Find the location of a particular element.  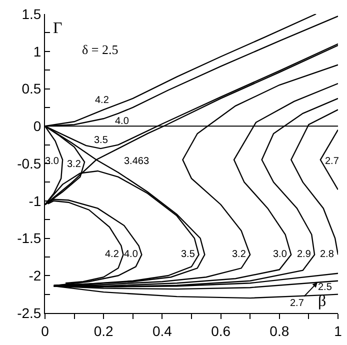

x-tick-label: 1 is located at coordinates (338, 330).